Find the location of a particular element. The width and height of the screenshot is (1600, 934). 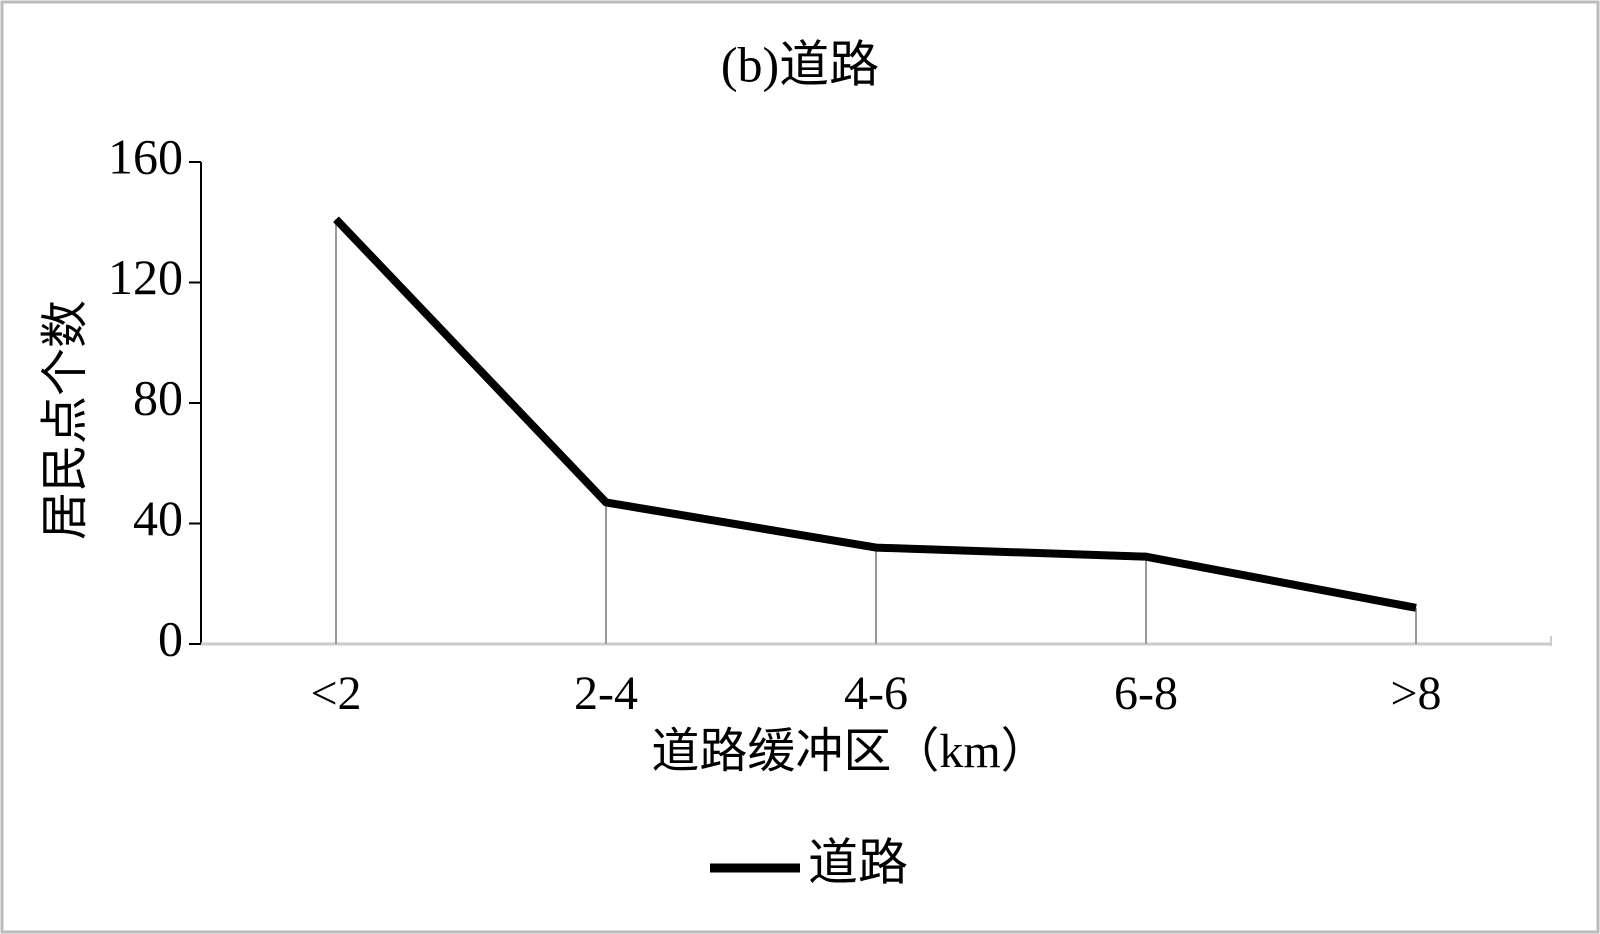

x-tick-label: 6-8 is located at coordinates (1146, 693).